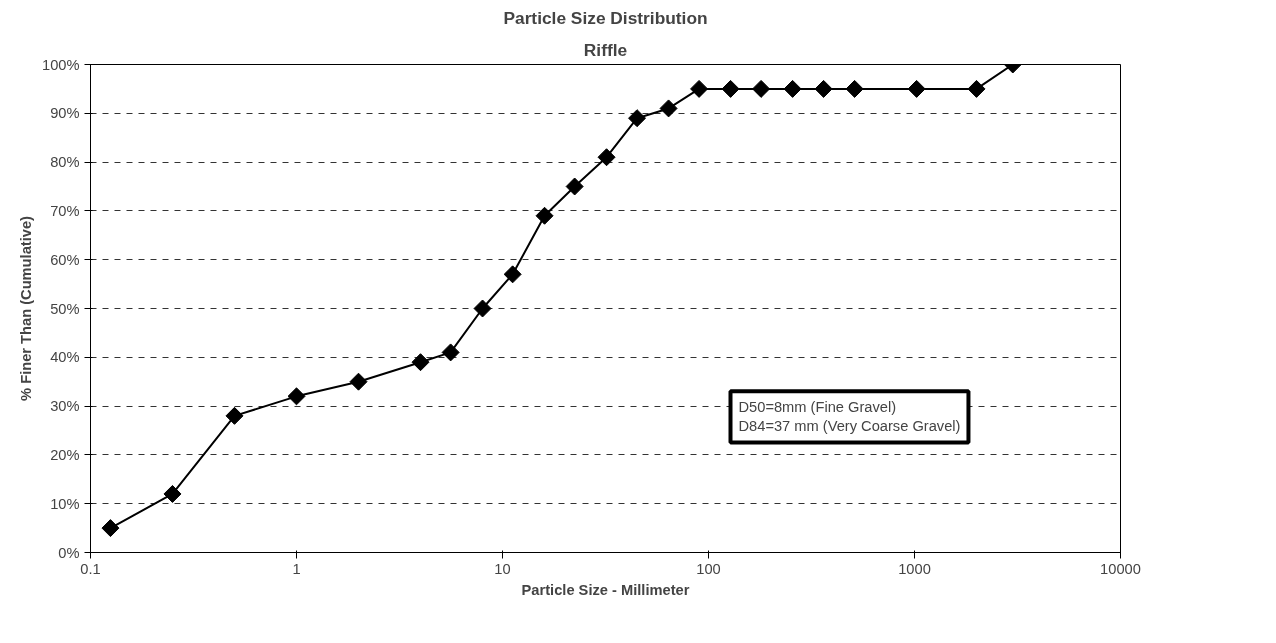 This screenshot has height=643, width=1276. I want to click on y-tick-label: 20%, so click(65, 454).